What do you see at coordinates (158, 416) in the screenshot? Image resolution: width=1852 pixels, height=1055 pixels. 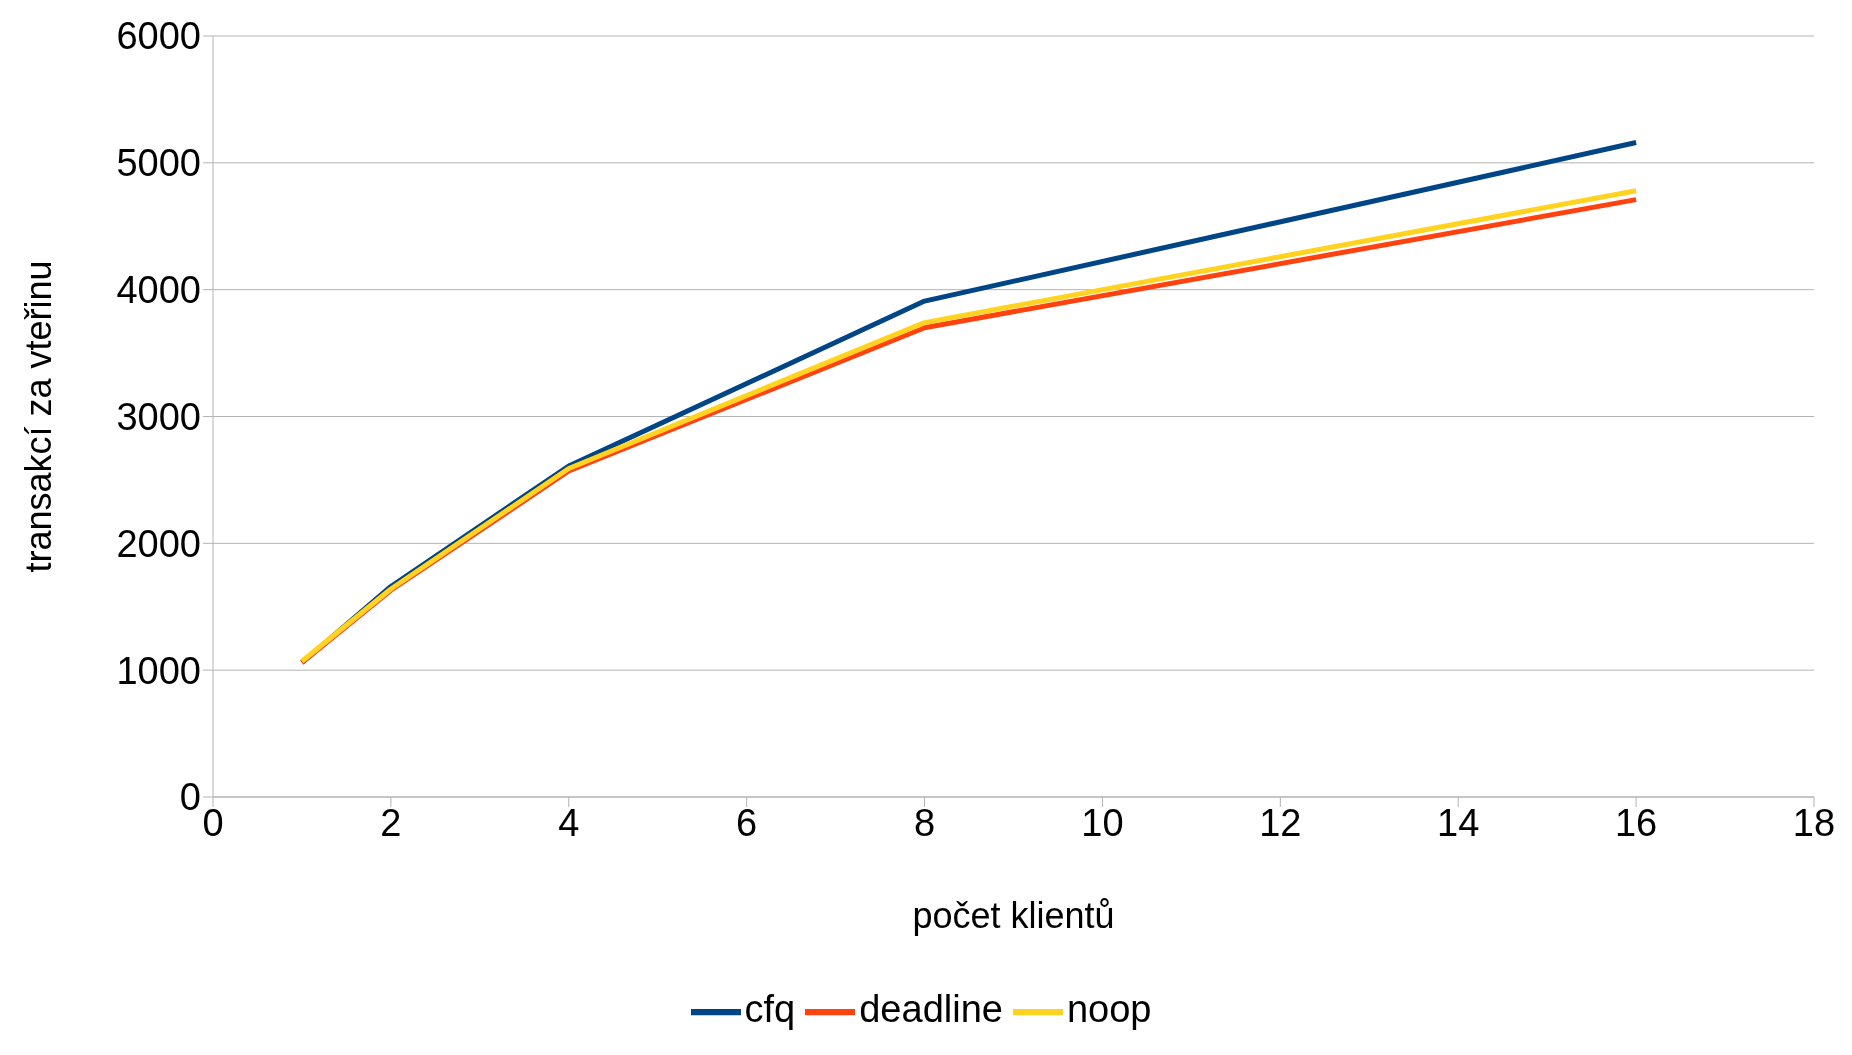 I see `y-tick-label: 3000` at bounding box center [158, 416].